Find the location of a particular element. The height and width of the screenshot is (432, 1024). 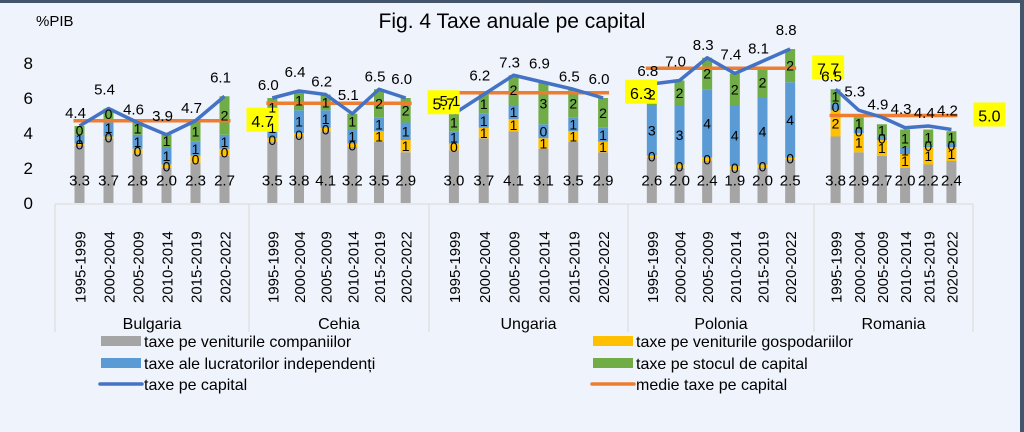

segment-label: 3 is located at coordinates (652, 130).